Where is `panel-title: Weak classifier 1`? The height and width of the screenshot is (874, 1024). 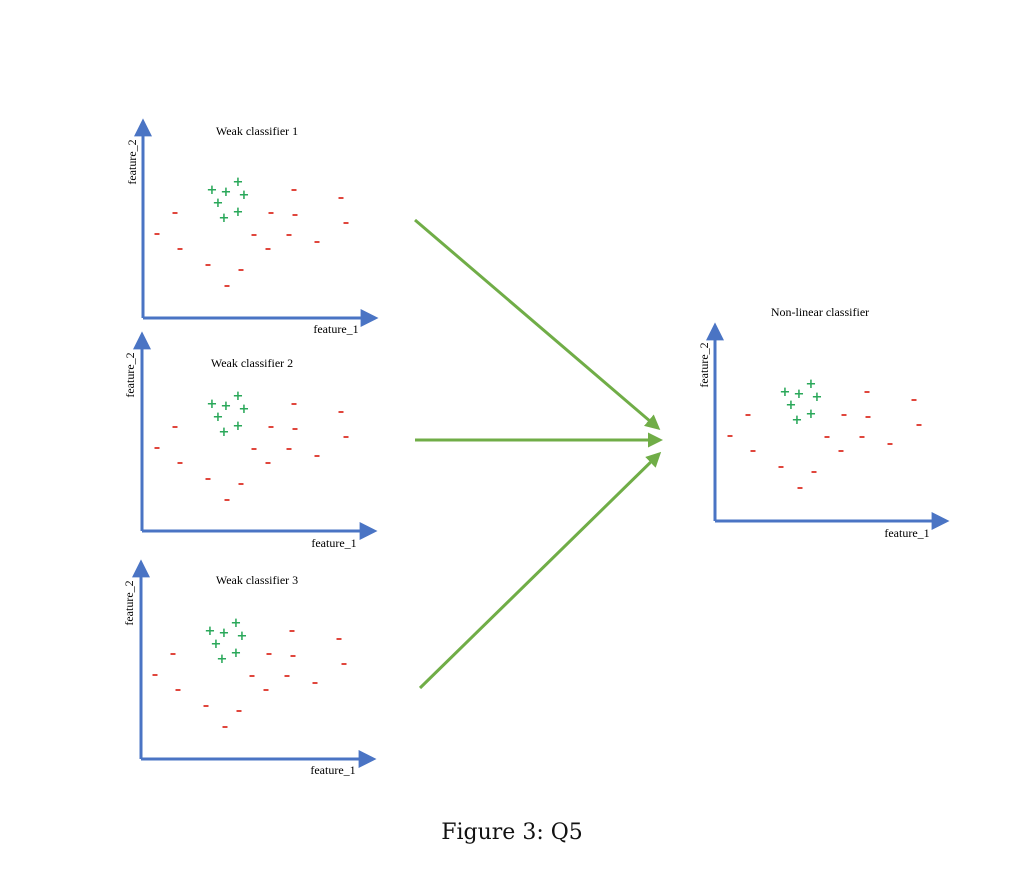
panel-title: Weak classifier 1 is located at coordinates (257, 131).